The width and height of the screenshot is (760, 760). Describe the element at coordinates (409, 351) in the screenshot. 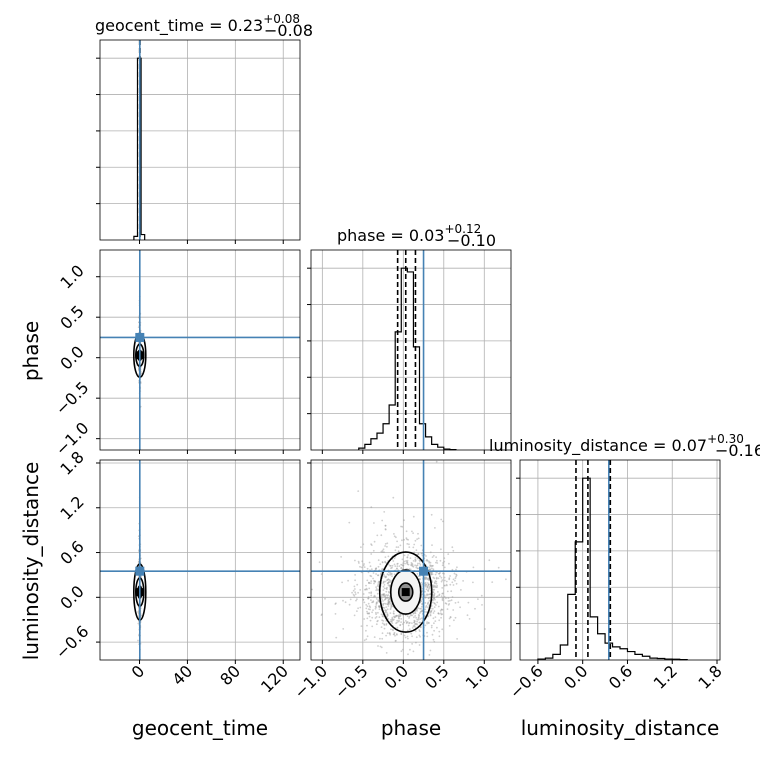

I see `panel-hist-phase` at that location.